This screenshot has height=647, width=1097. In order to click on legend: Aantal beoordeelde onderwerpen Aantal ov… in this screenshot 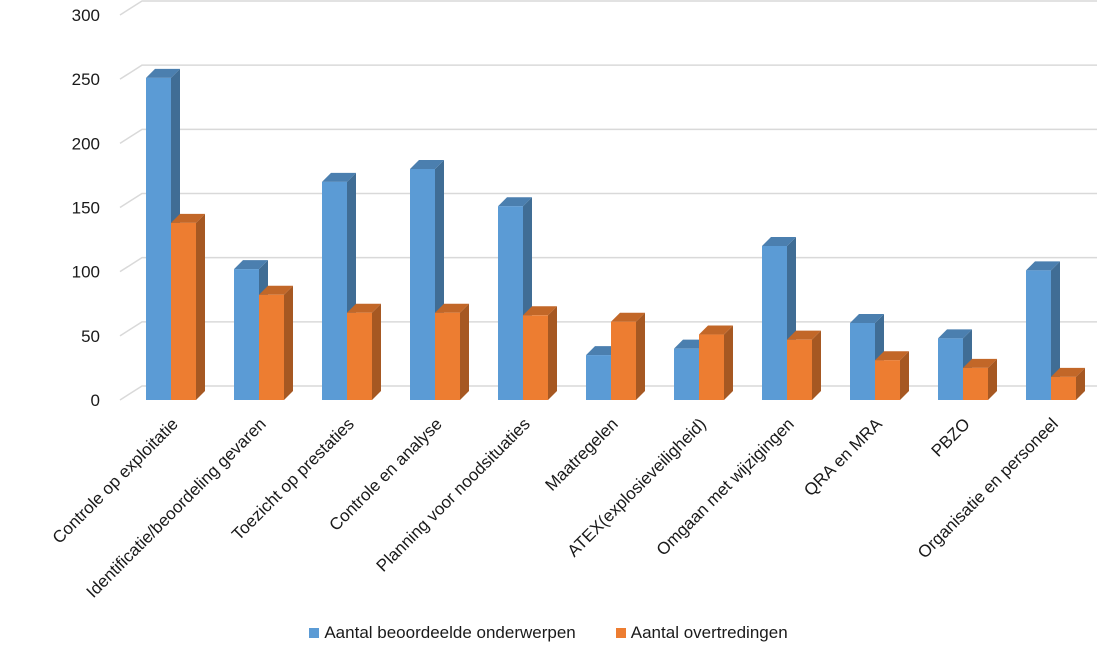, I will do `click(548, 633)`.